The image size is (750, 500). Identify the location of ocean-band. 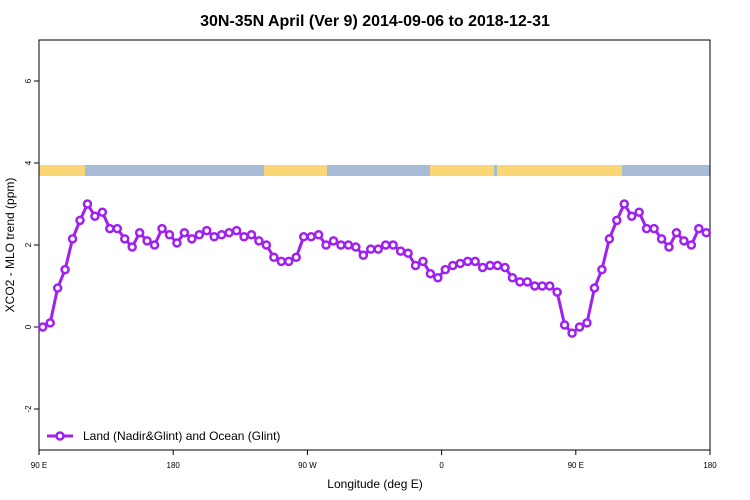
(374, 170).